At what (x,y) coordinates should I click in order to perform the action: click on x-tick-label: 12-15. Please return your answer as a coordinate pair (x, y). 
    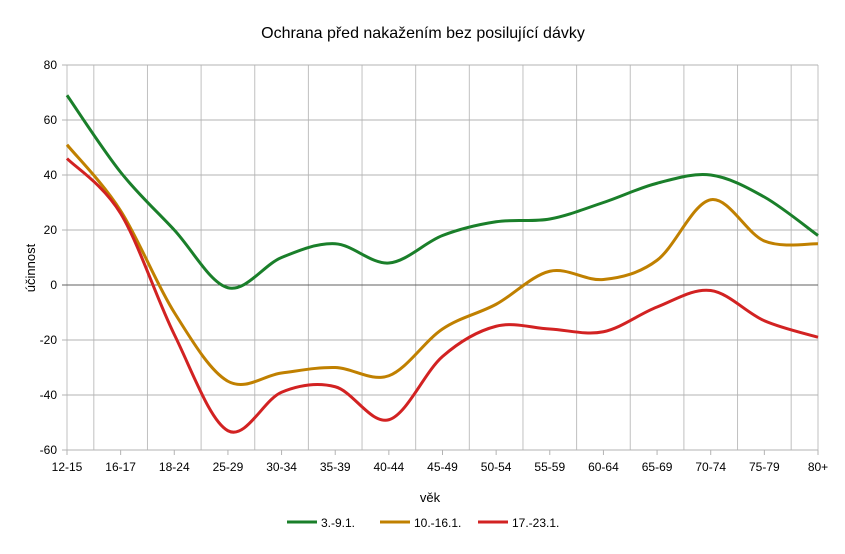
    Looking at the image, I should click on (67, 467).